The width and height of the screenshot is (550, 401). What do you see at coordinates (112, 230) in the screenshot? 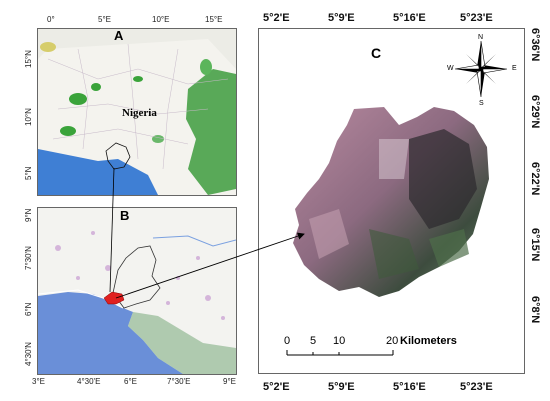
I see `connector-a-to-b` at bounding box center [112, 230].